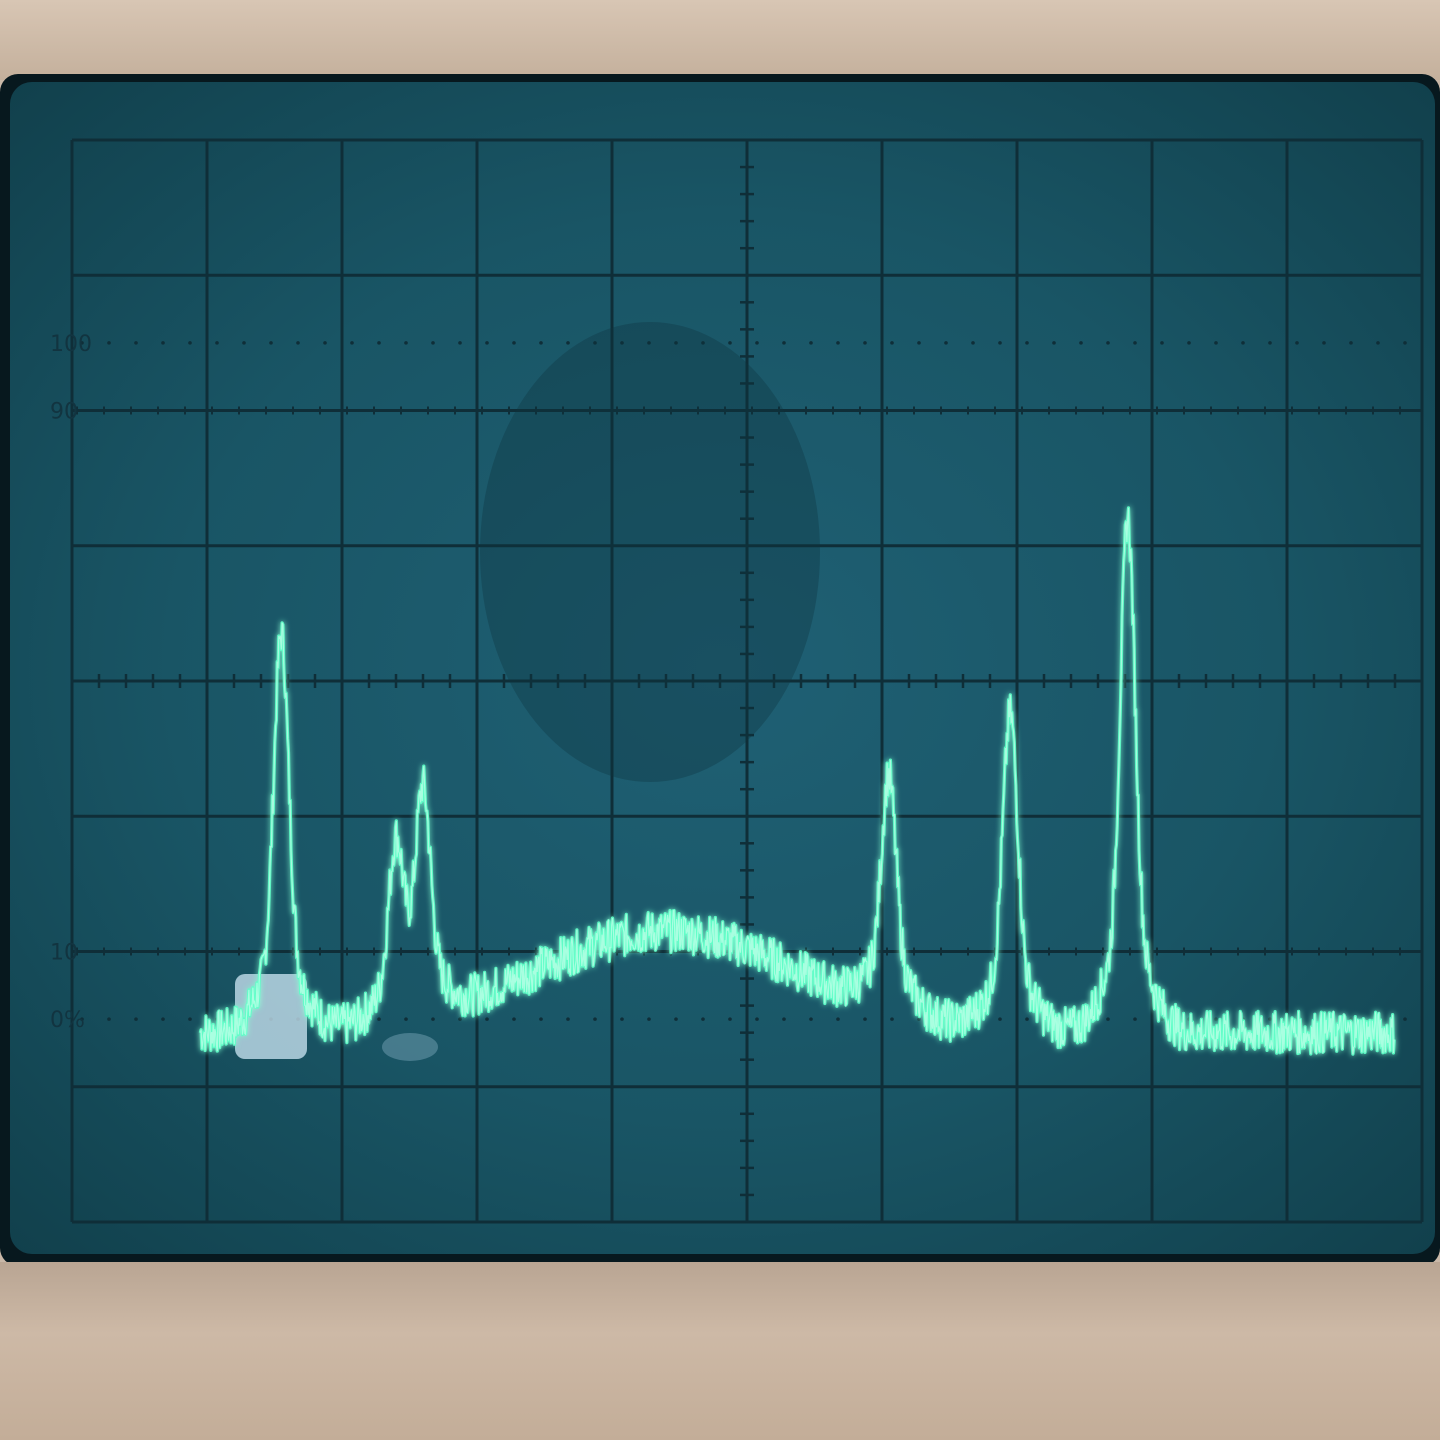  I want to click on bezel-top, so click(720, 40).